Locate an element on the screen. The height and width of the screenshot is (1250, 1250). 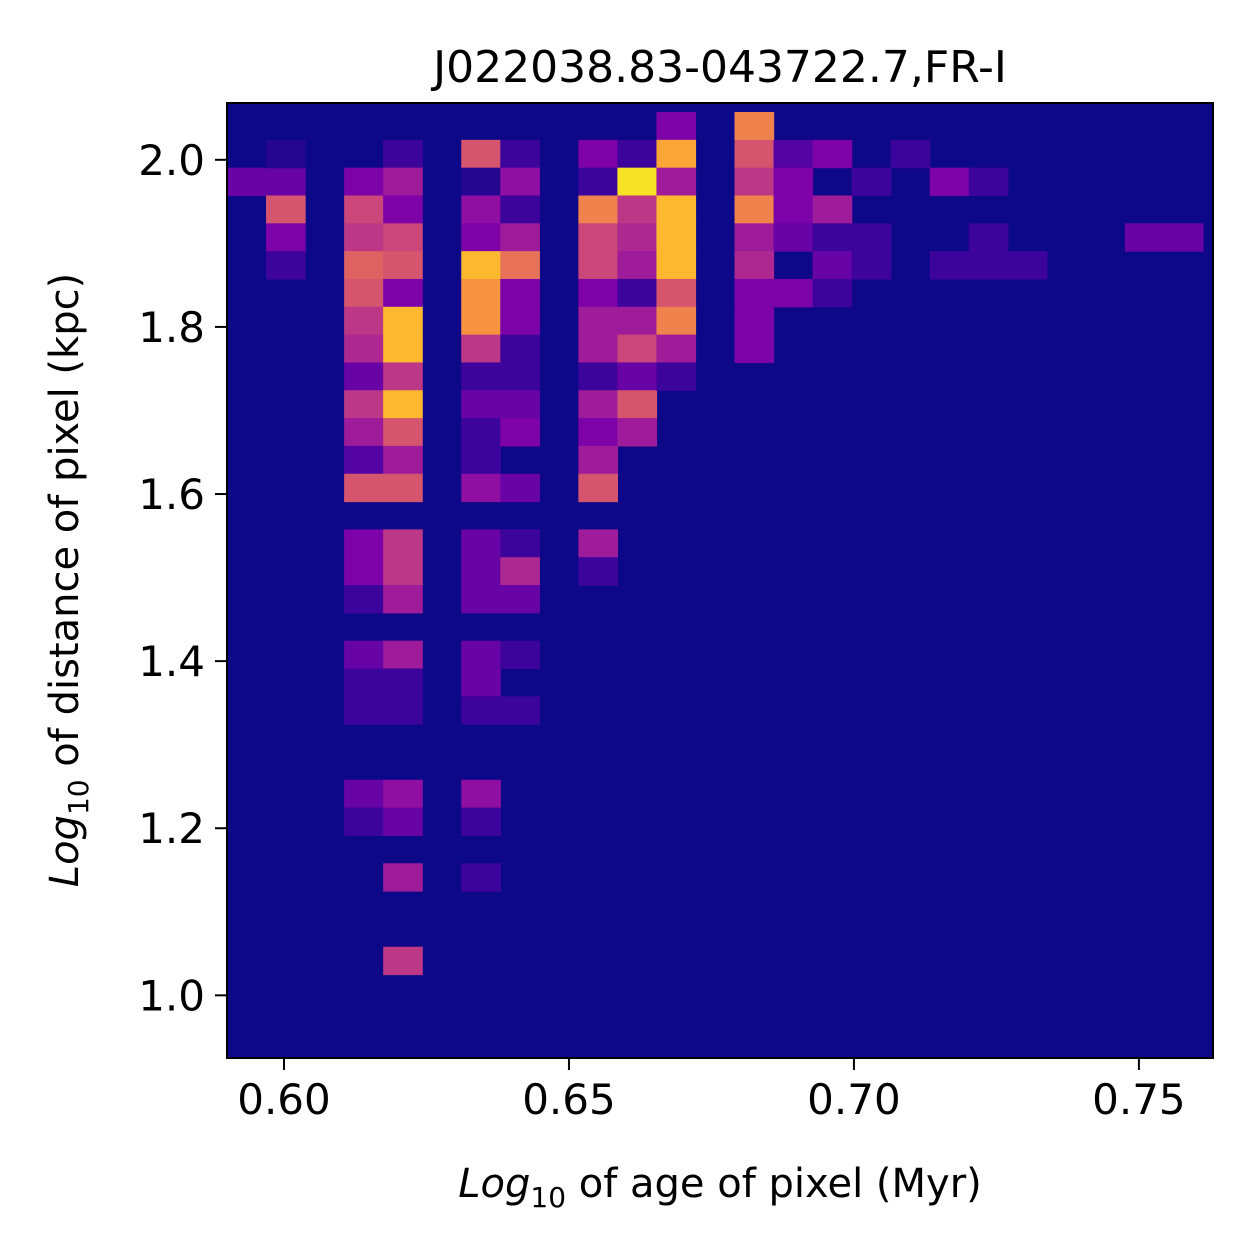
x-tick-label: 0.70 is located at coordinates (854, 1099).